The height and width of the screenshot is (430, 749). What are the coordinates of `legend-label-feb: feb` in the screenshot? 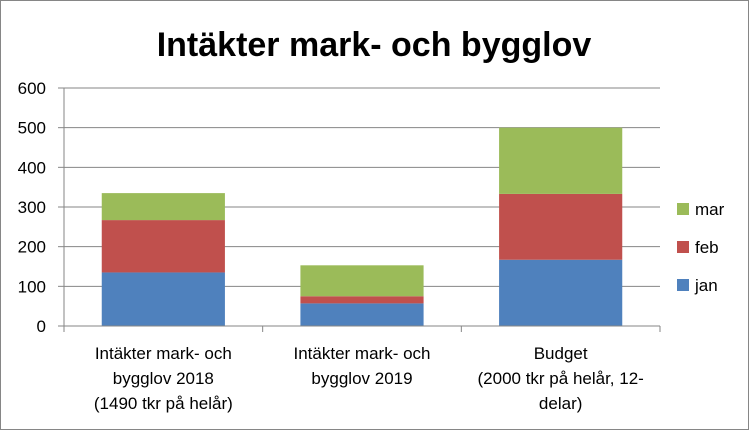 It's located at (707, 247).